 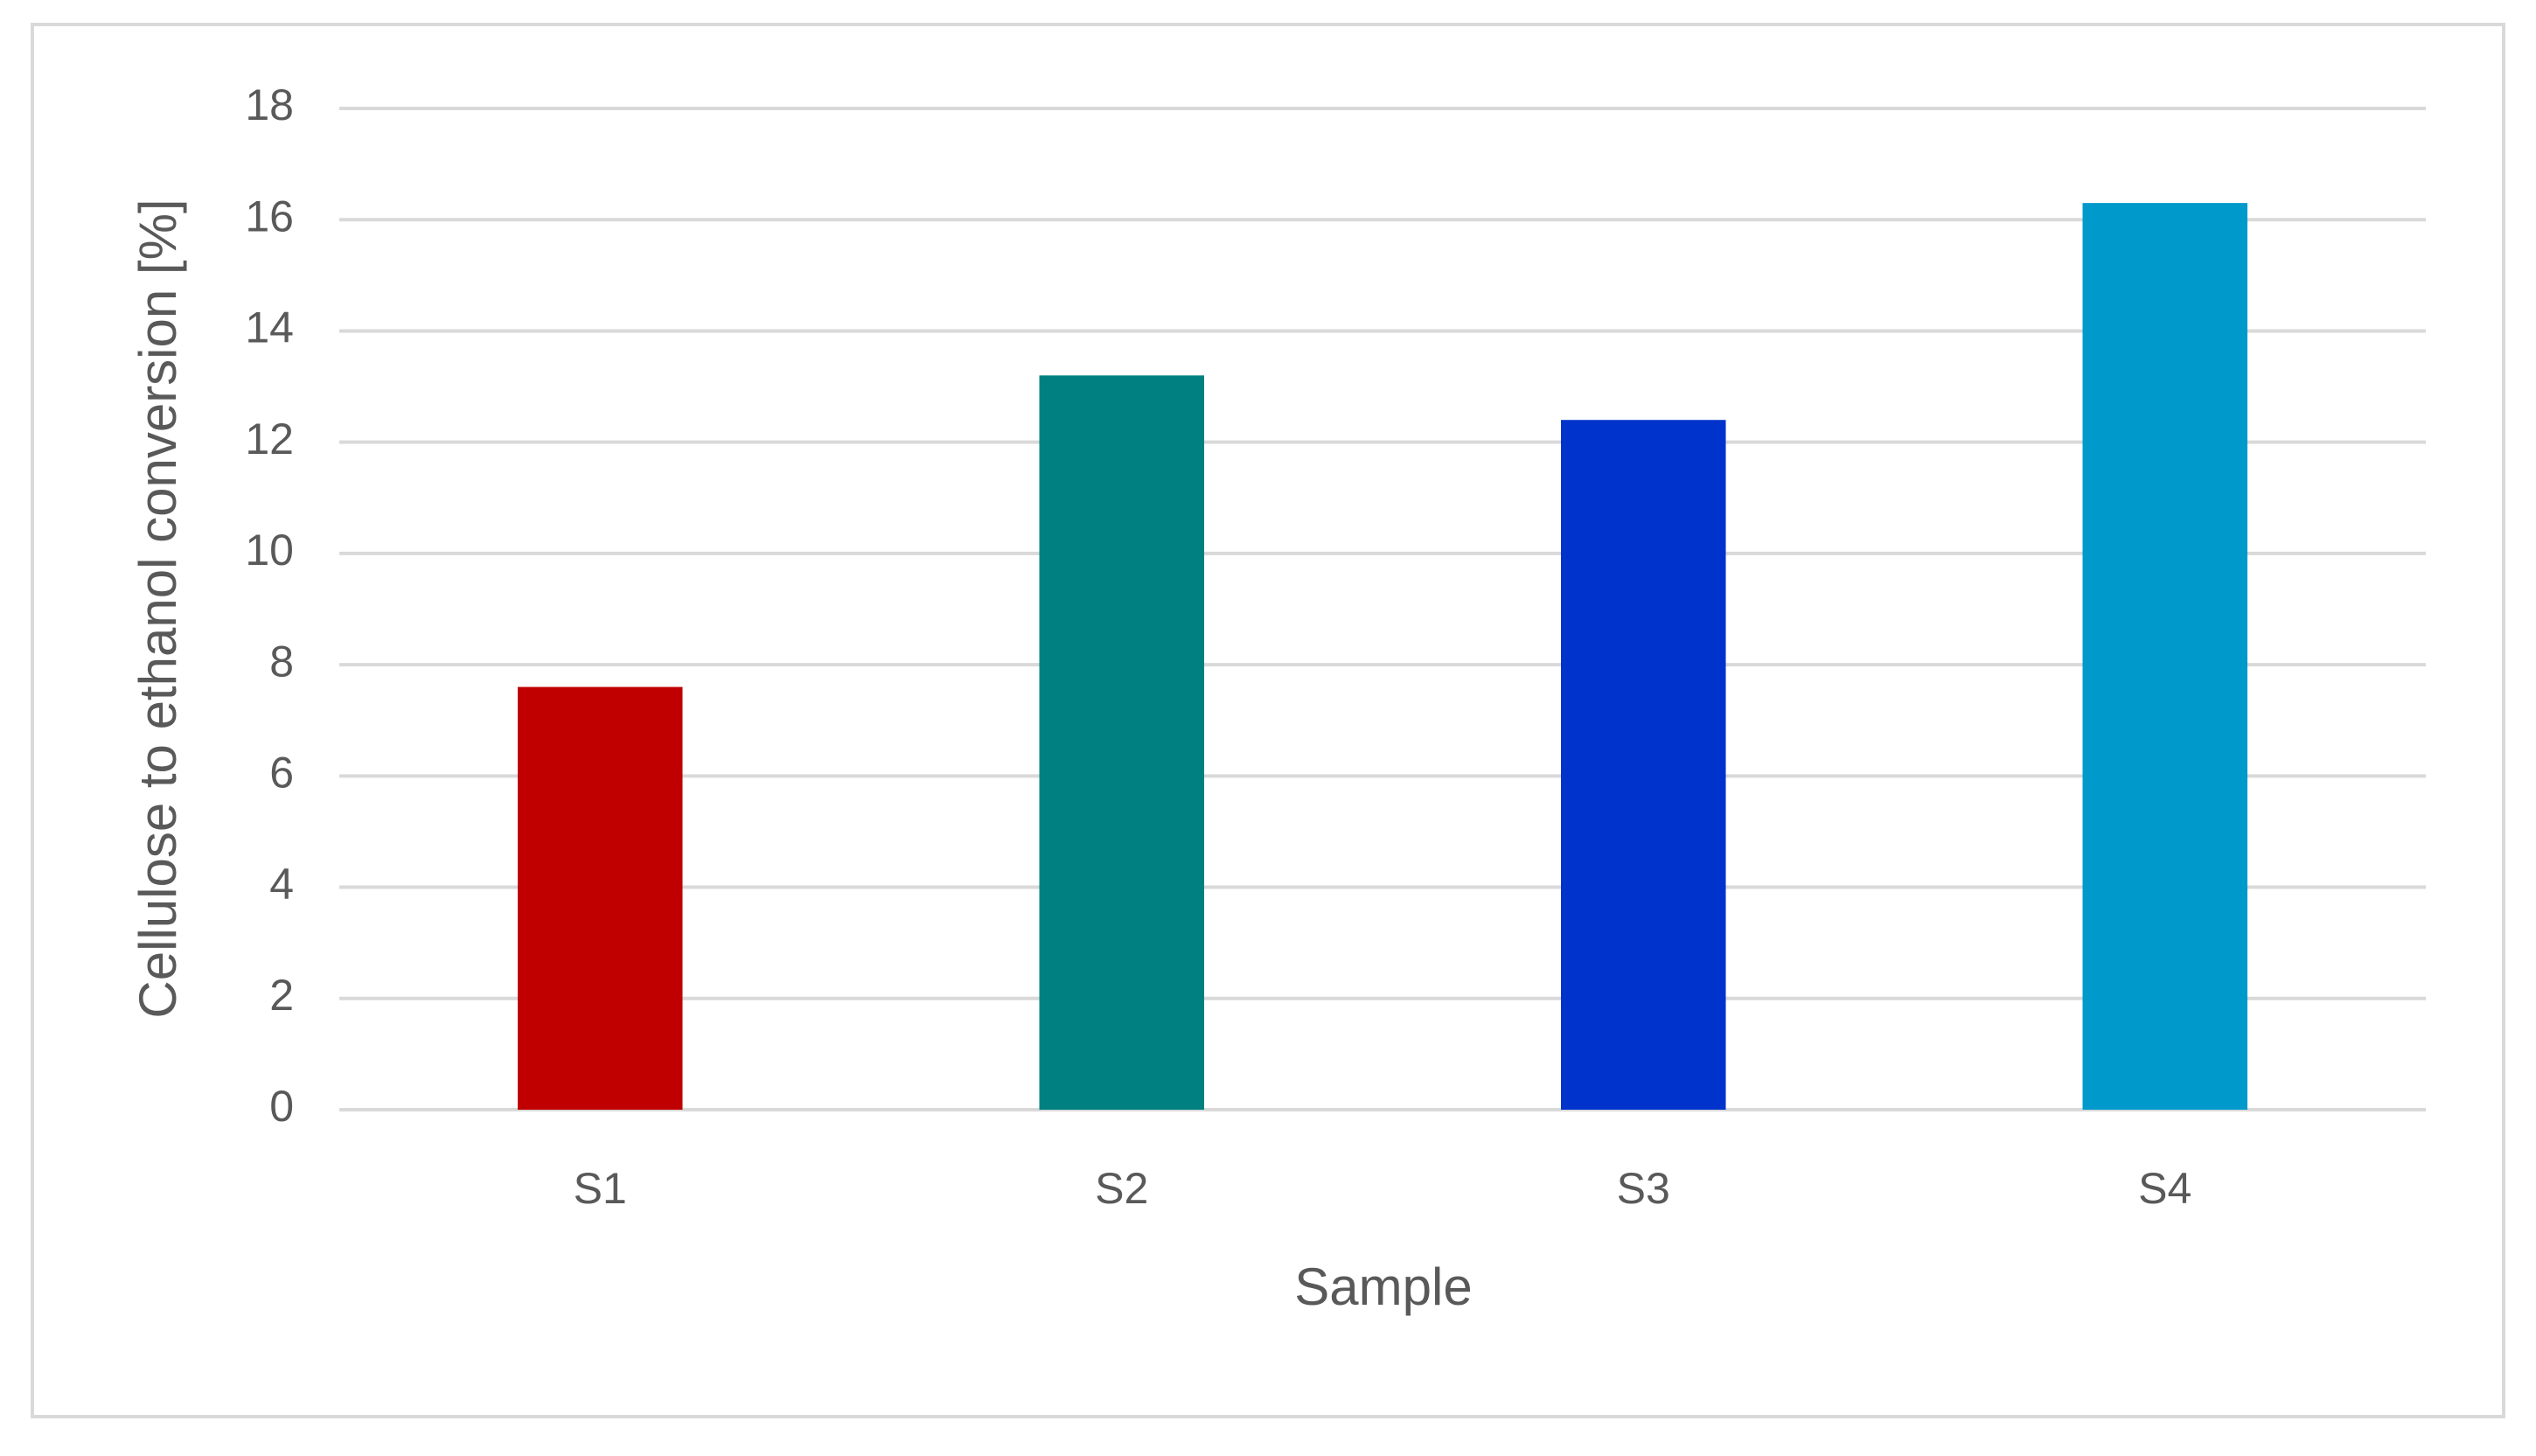 What do you see at coordinates (269, 439) in the screenshot?
I see `y-tick-label: 12` at bounding box center [269, 439].